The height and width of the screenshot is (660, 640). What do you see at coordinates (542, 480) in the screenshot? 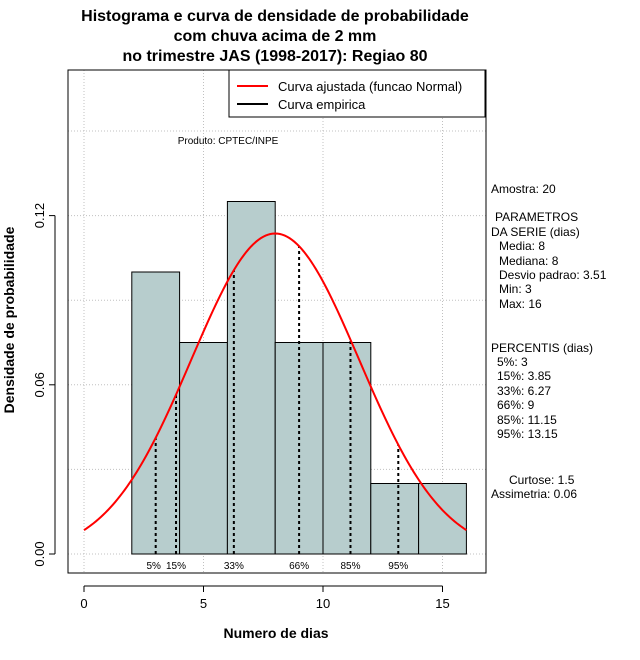
I see `kurtosis: Curtose: 1.5` at bounding box center [542, 480].